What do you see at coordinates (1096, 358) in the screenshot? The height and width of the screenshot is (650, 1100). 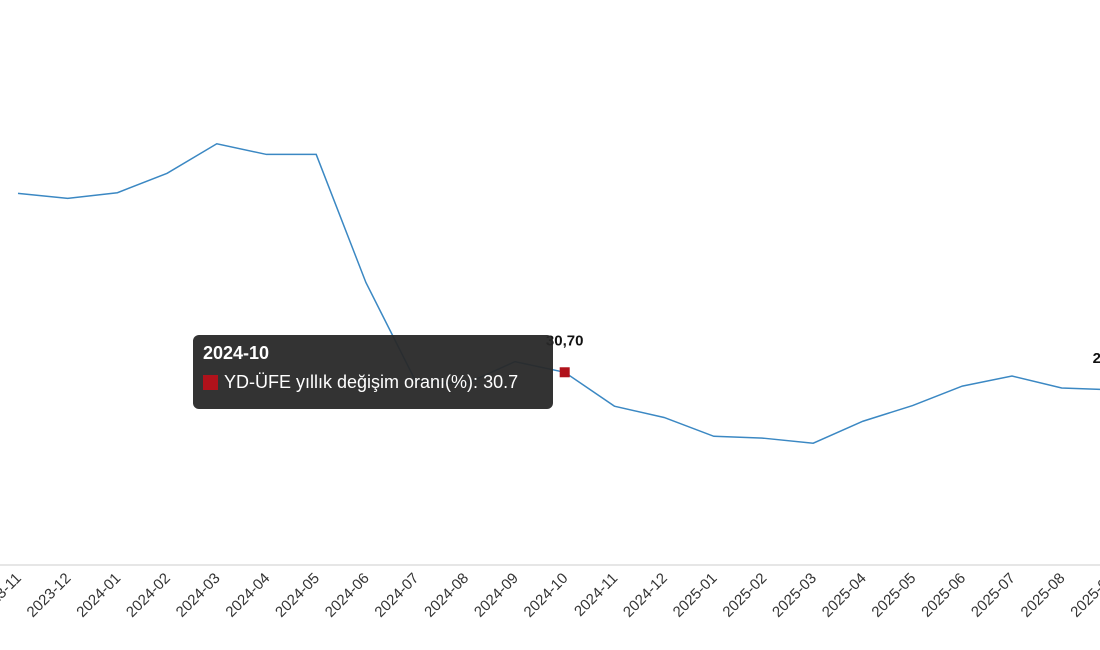 I see `value-label: 27,90` at bounding box center [1096, 358].